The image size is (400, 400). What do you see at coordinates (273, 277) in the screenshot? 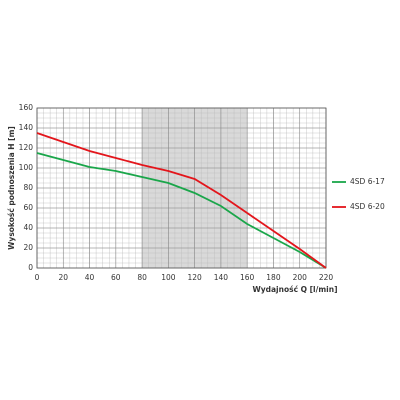
I see `x-tick-label: 180` at bounding box center [273, 277].